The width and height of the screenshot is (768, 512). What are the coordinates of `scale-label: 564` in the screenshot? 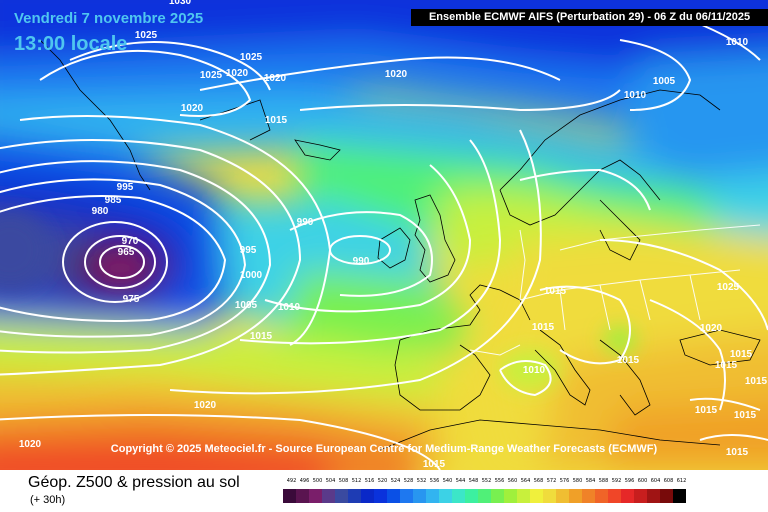 It's located at (525, 481).